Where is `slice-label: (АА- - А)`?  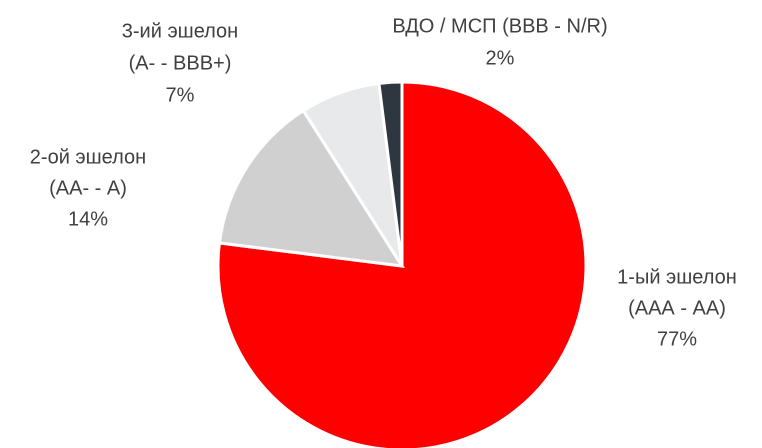
slice-label: (АА- - А) is located at coordinates (88, 188).